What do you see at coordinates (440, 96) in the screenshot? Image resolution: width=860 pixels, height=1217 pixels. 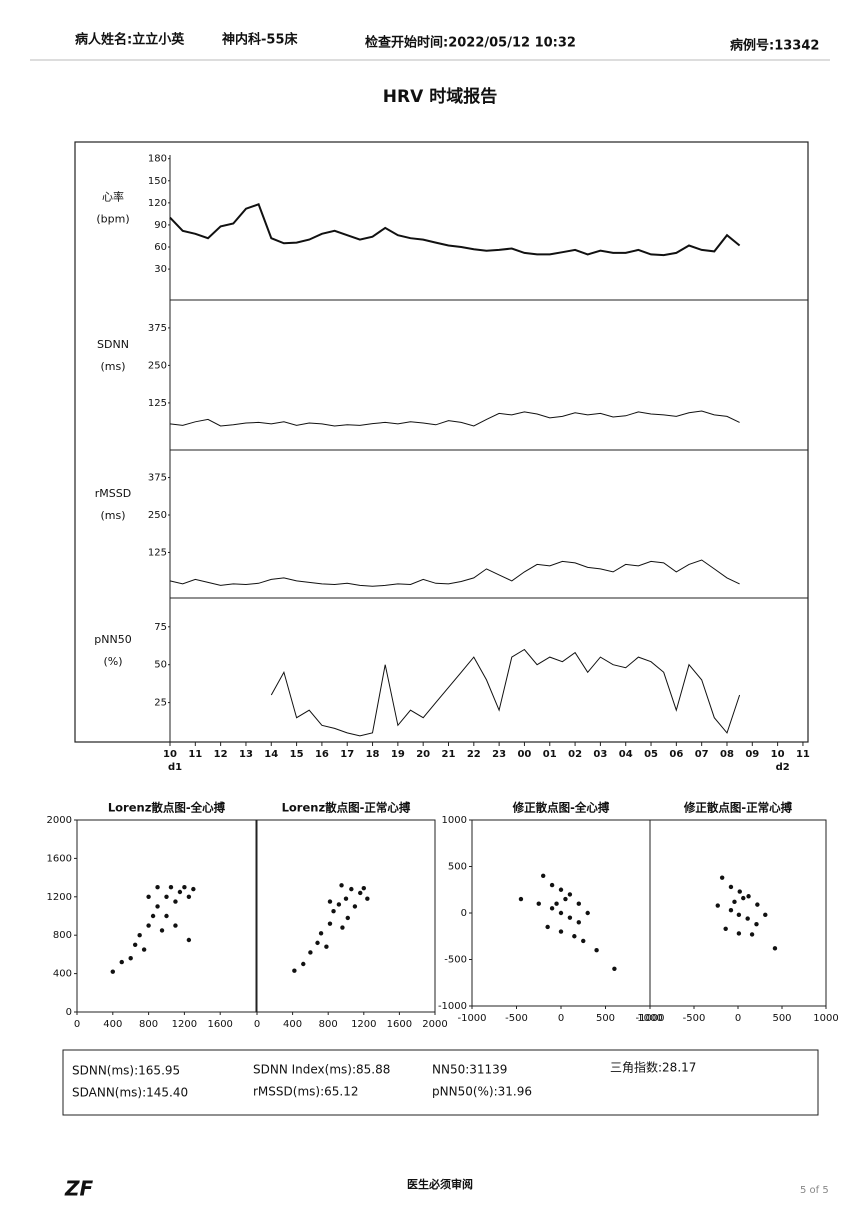 I see `report-title: HRV 时域报告` at bounding box center [440, 96].